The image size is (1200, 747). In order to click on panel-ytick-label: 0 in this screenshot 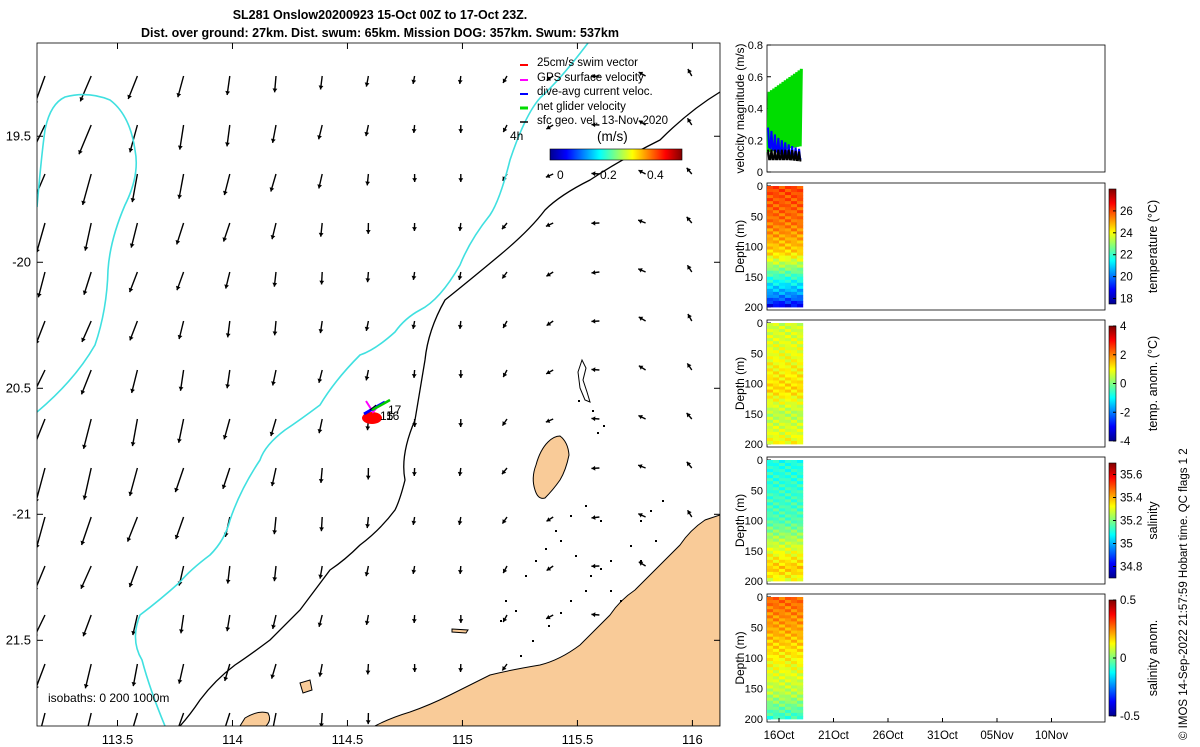, I will do `click(760, 461)`.